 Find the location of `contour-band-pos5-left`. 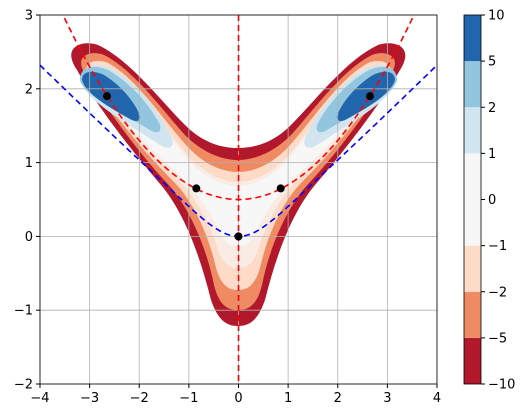

contour-band-pos5-left is located at coordinates (111, 96).